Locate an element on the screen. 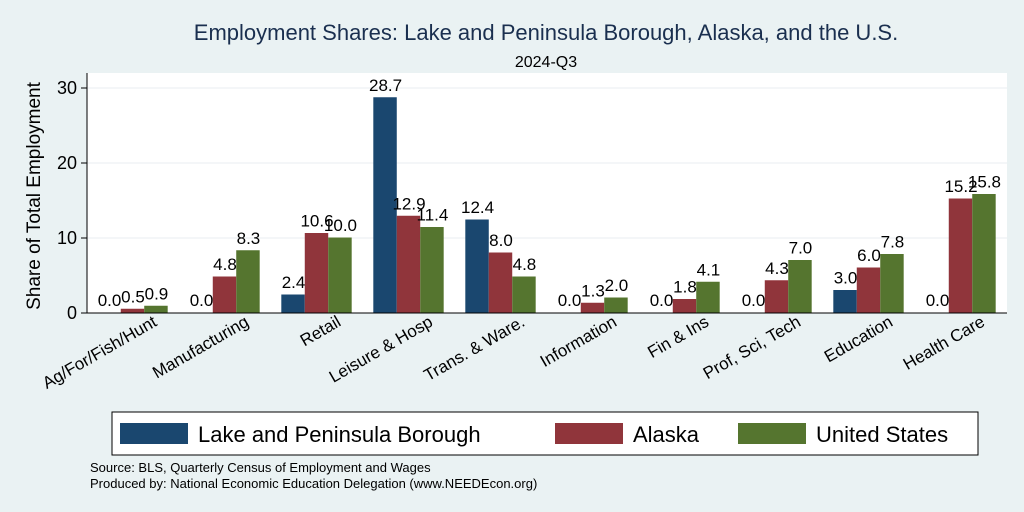 Image resolution: width=1024 pixels, height=512 pixels. legend-label-0: Lake and Peninsula Borough is located at coordinates (339, 434).